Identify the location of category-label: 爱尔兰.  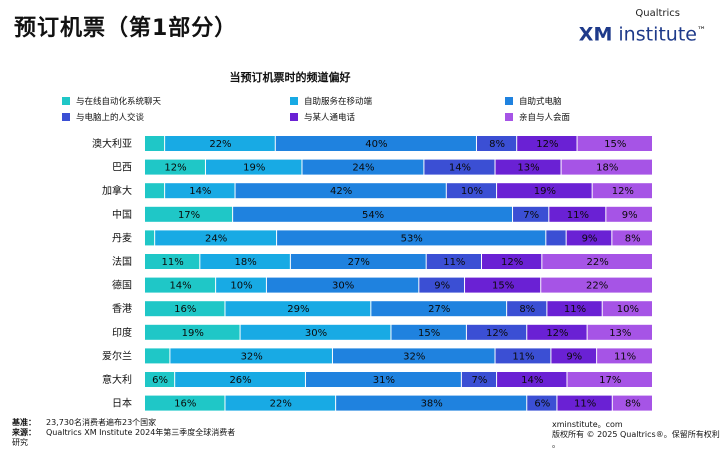
(117, 355).